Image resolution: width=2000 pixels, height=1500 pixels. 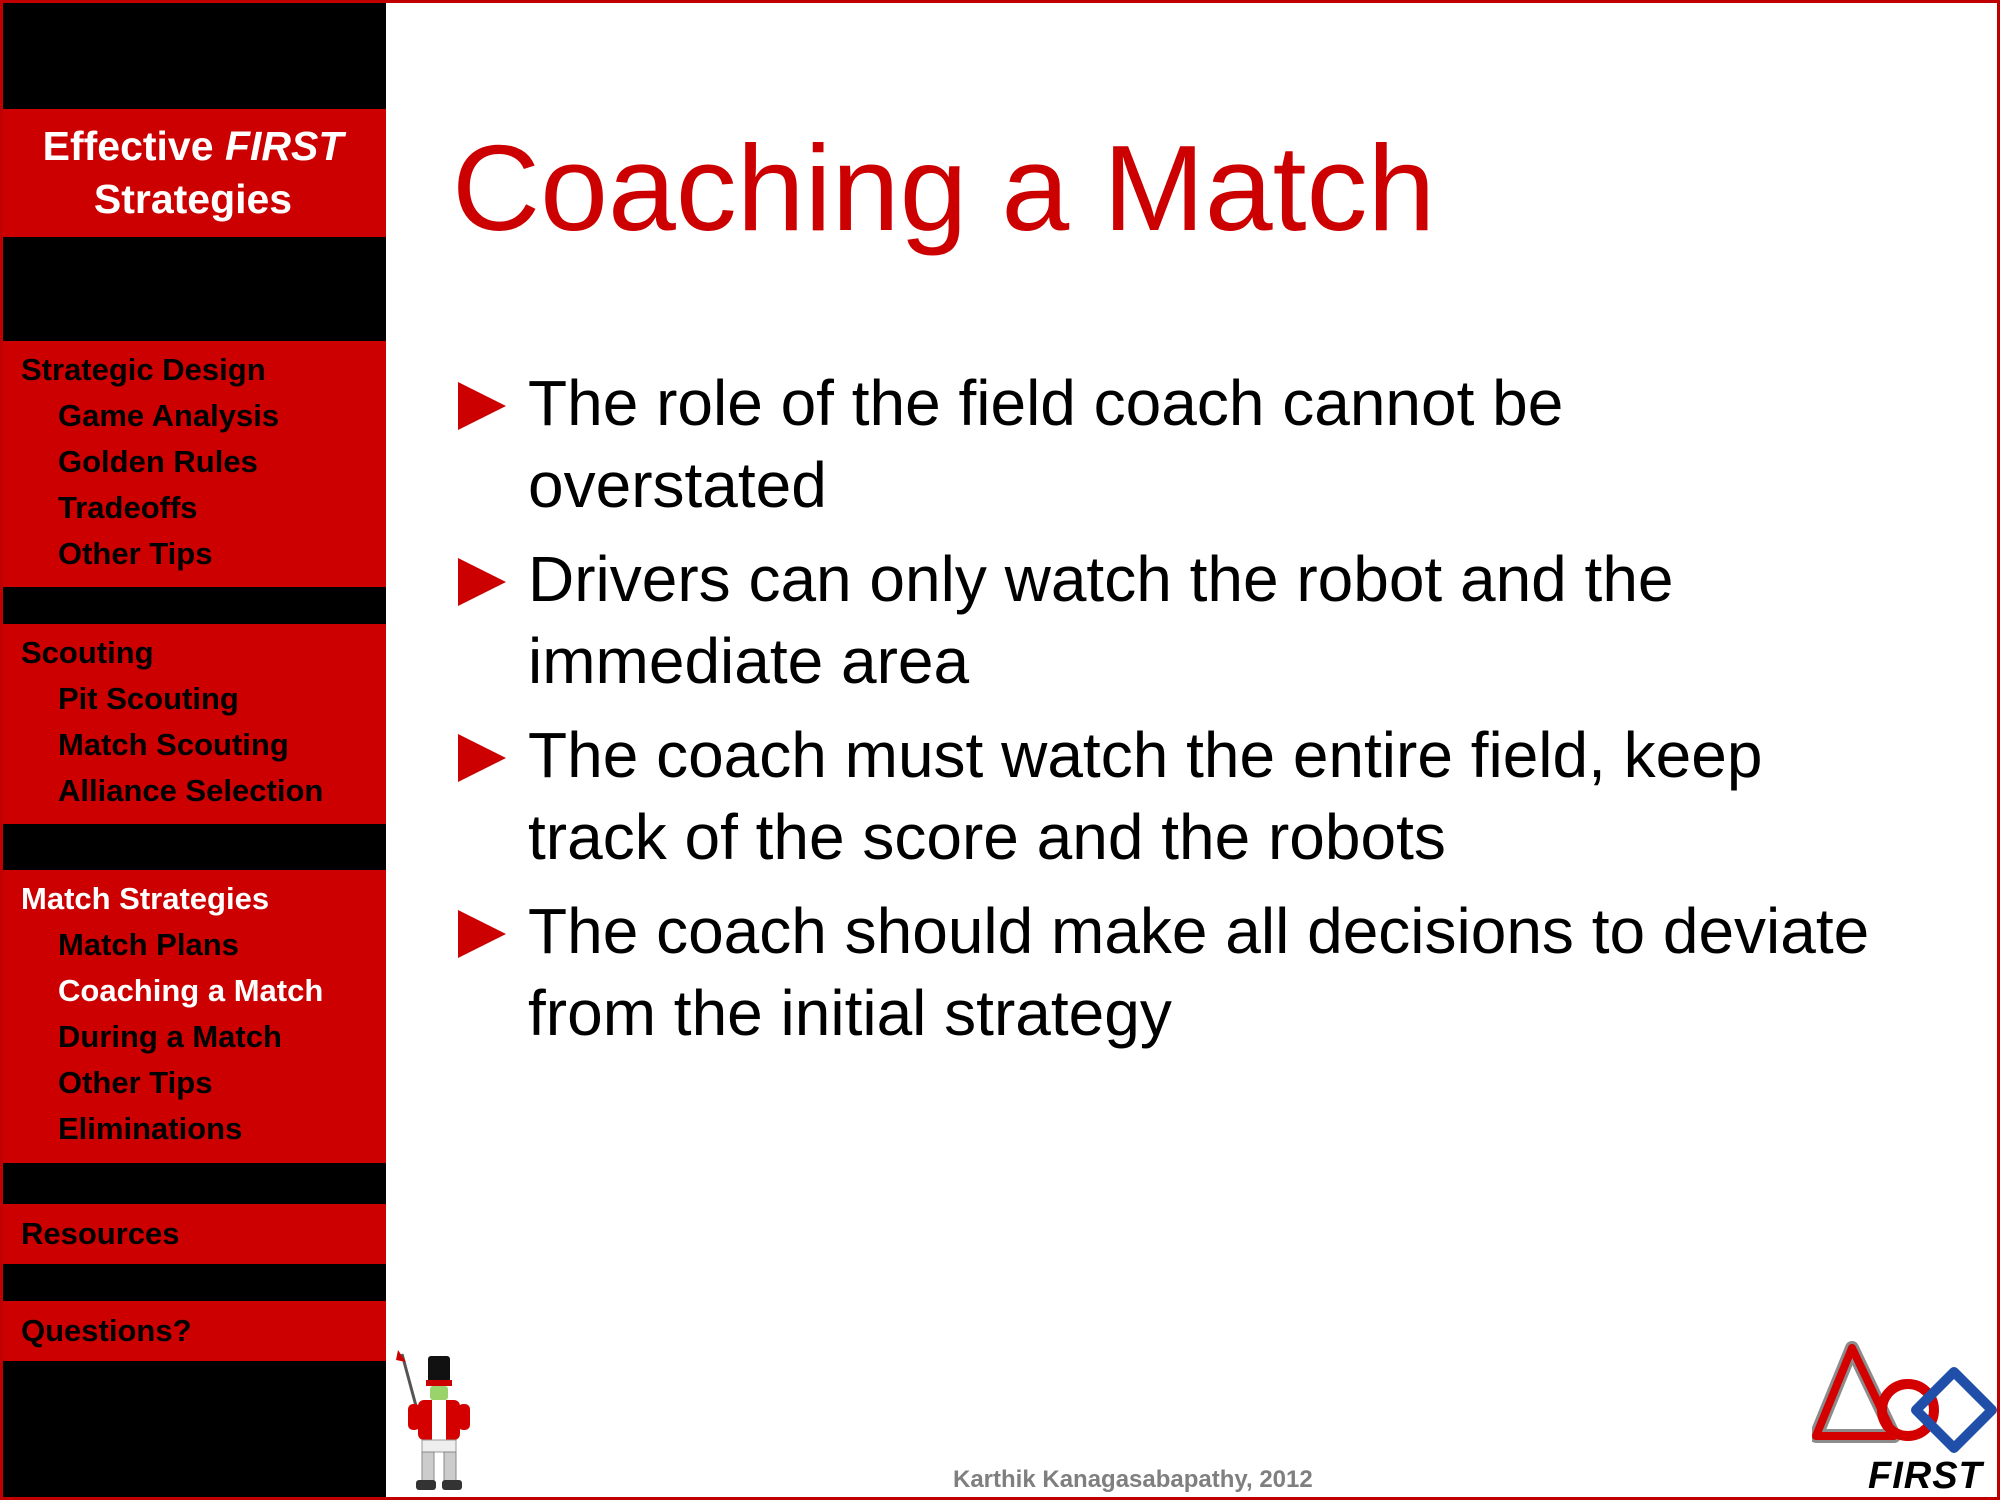 I want to click on robot-mascot-icon, so click(x=433, y=1420).